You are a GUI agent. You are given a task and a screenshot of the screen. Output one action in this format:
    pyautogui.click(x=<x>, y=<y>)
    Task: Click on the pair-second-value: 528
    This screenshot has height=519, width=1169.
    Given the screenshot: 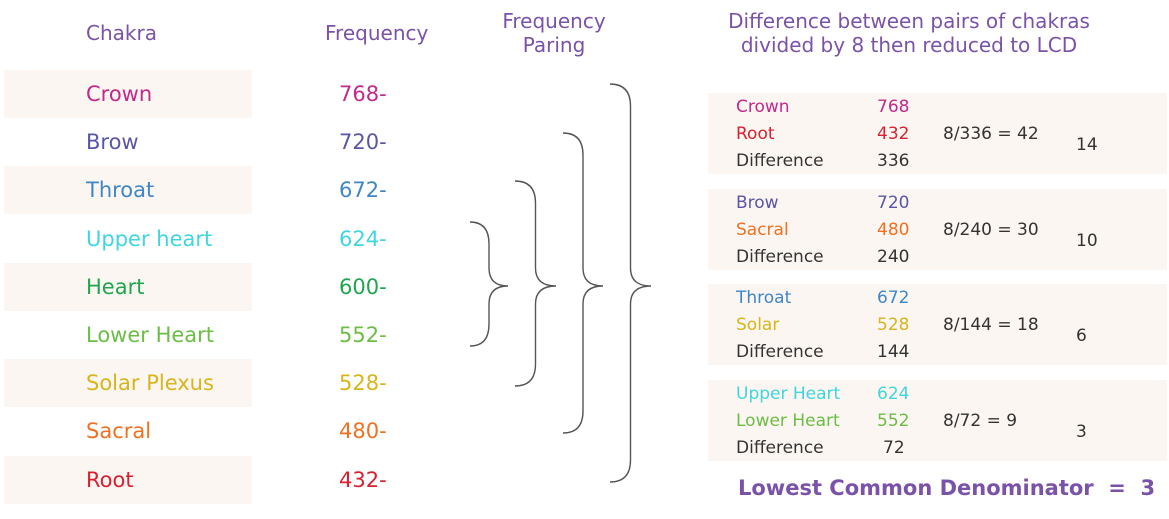 What is the action you would take?
    pyautogui.click(x=893, y=325)
    